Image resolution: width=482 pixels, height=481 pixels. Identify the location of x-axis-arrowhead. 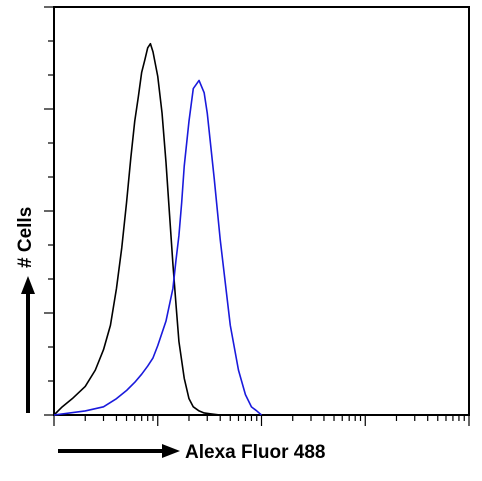
(171, 451).